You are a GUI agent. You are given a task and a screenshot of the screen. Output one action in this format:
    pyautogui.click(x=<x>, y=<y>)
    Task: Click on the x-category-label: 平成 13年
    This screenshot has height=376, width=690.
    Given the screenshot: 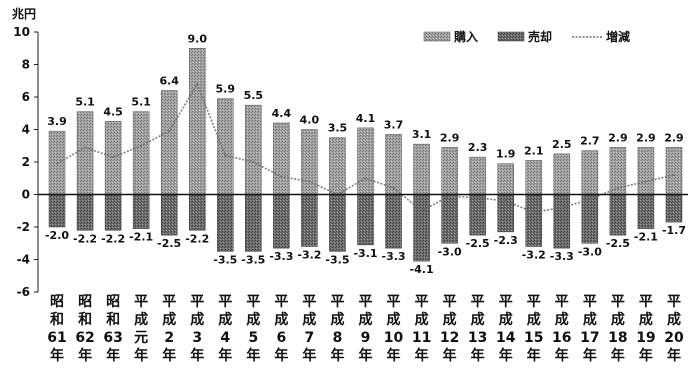 What is the action you would take?
    pyautogui.click(x=477, y=329)
    